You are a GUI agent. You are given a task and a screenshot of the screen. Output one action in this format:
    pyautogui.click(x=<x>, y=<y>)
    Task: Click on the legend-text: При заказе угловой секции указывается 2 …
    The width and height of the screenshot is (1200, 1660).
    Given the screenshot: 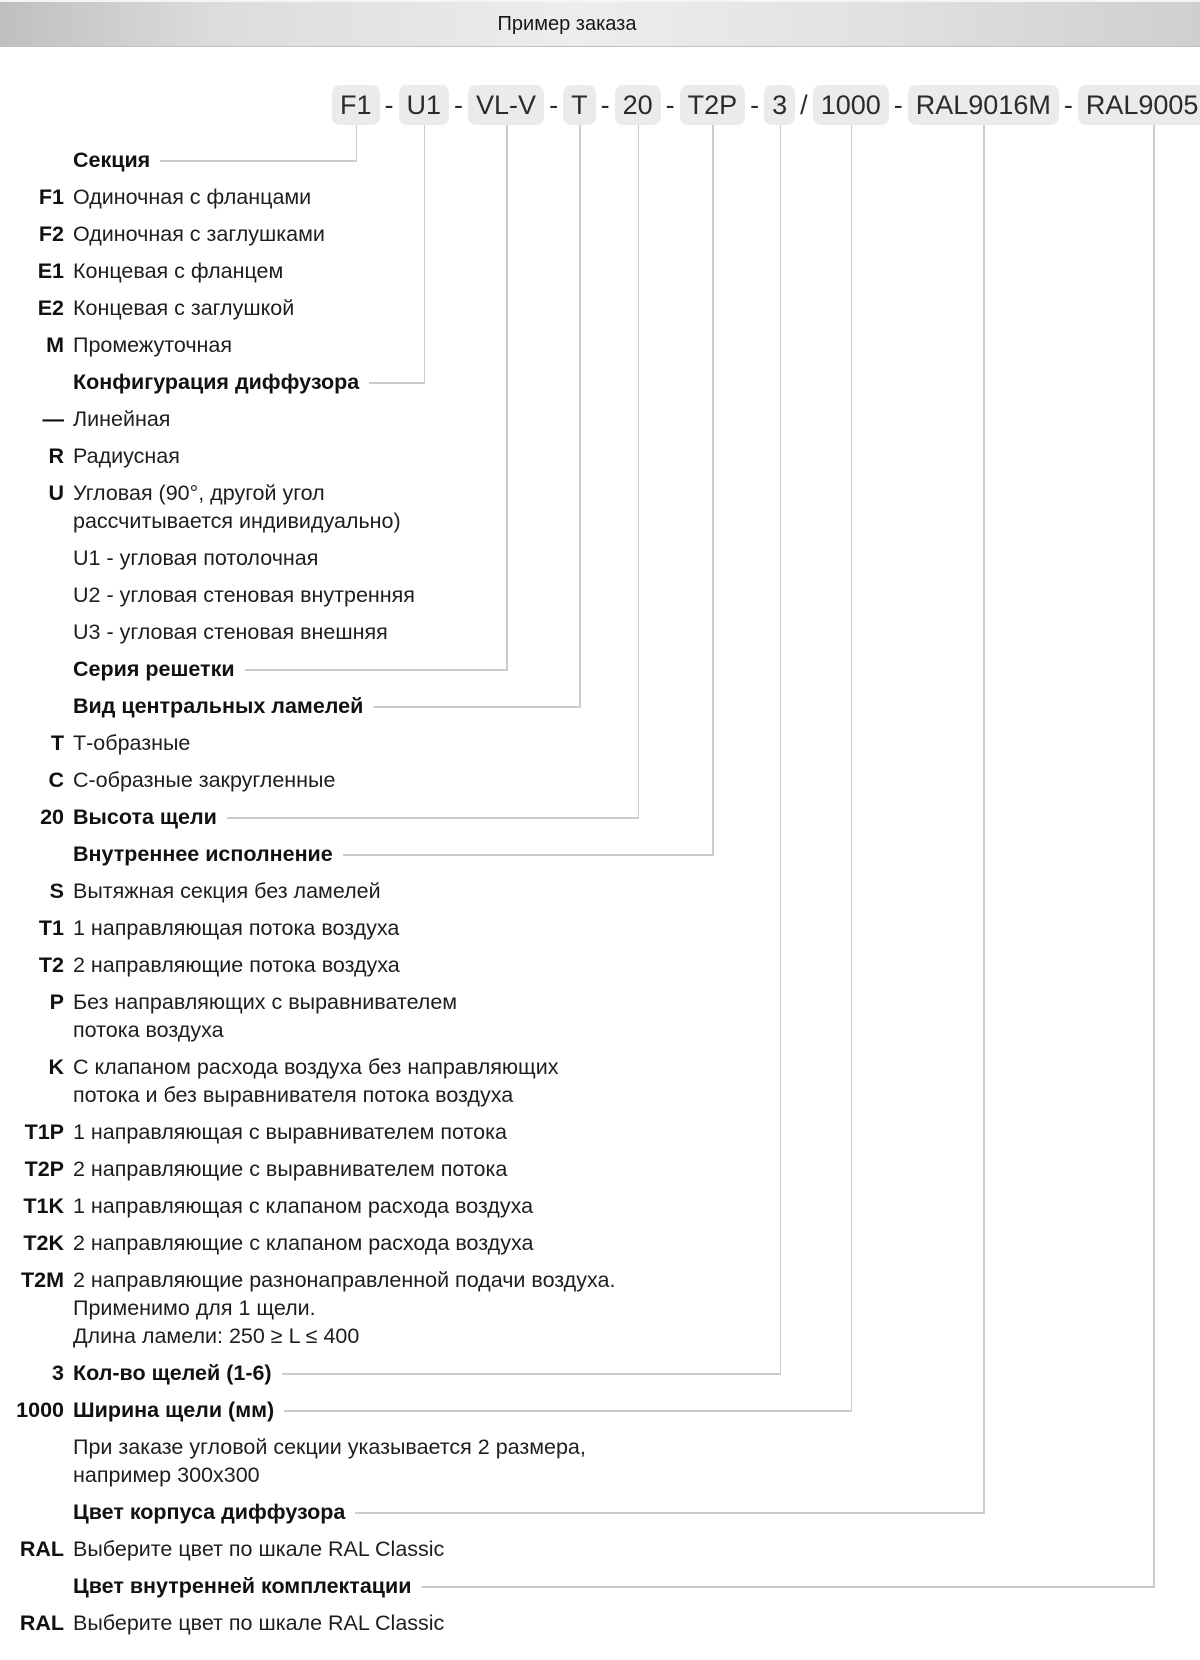 What is the action you would take?
    pyautogui.click(x=636, y=1461)
    